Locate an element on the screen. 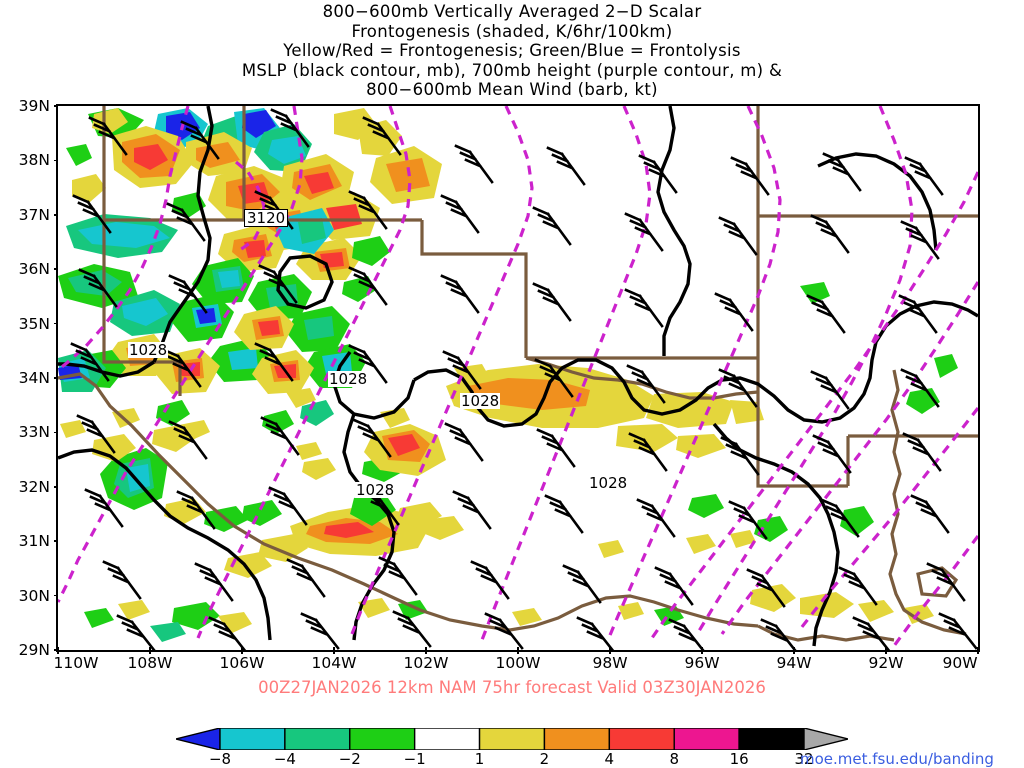  latitude-tick-label: 39N is located at coordinates (34, 106).